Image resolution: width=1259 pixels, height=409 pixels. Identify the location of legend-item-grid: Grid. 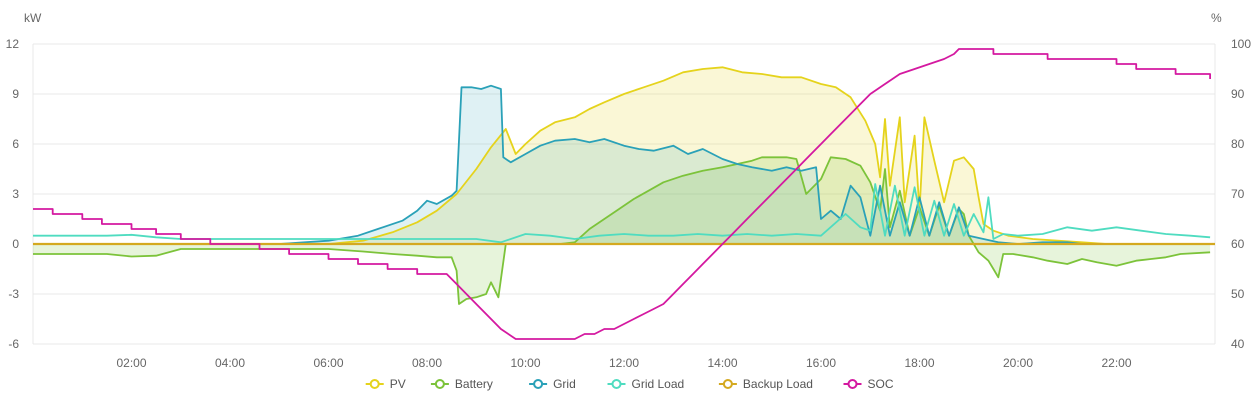
(552, 384).